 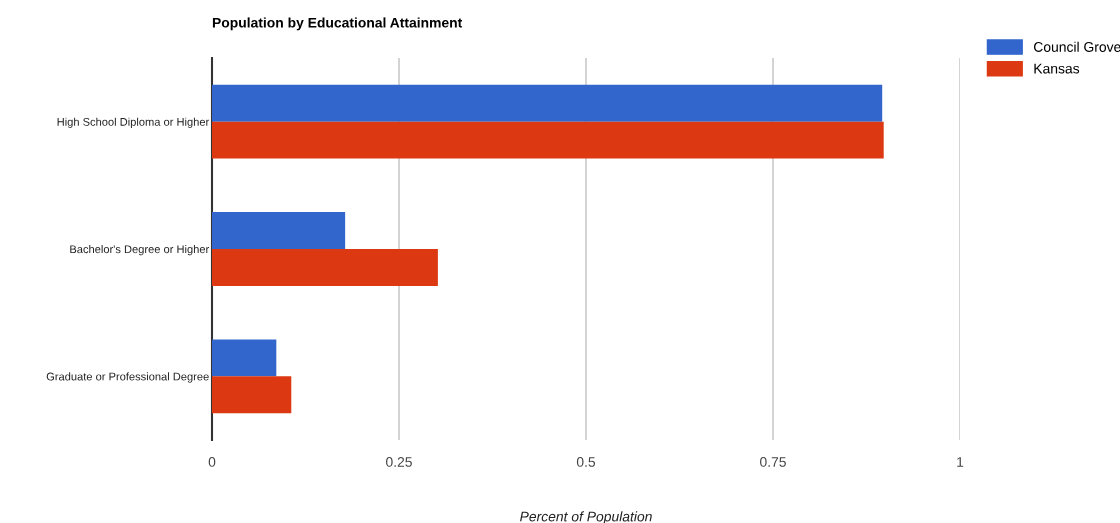 What do you see at coordinates (586, 462) in the screenshot?
I see `x-tick-label: 0.5` at bounding box center [586, 462].